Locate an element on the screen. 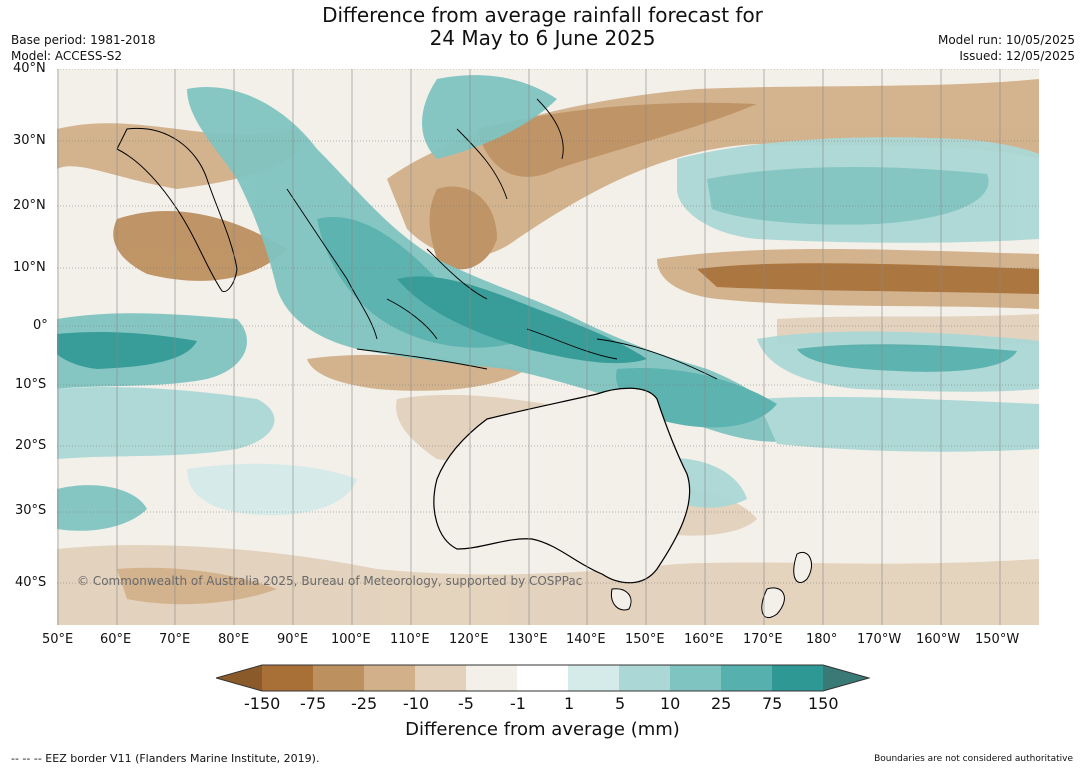 The image size is (1085, 770). lon-label-110e: 110°E is located at coordinates (410, 639).